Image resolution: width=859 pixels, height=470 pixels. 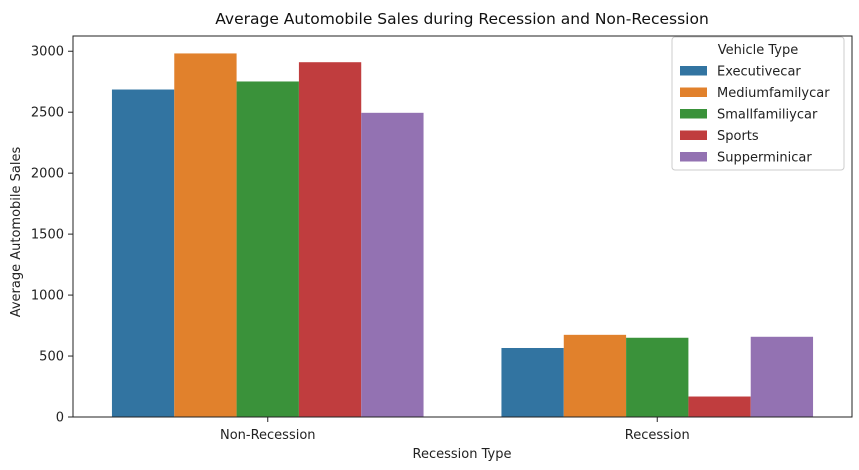 What do you see at coordinates (16, 232) in the screenshot?
I see `y-axis-label: Average Automobile Sales` at bounding box center [16, 232].